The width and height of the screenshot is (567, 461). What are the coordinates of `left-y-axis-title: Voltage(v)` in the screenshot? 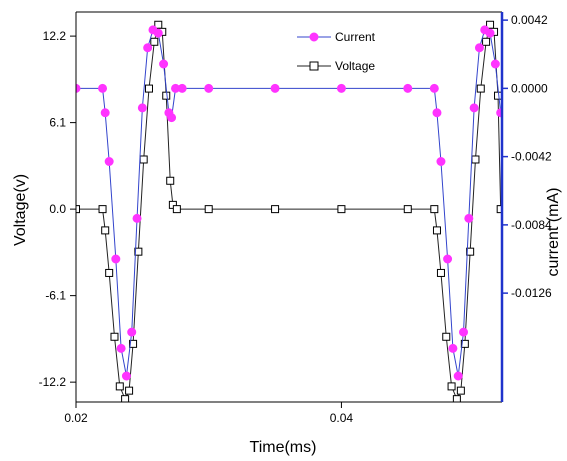 It's located at (20, 210).